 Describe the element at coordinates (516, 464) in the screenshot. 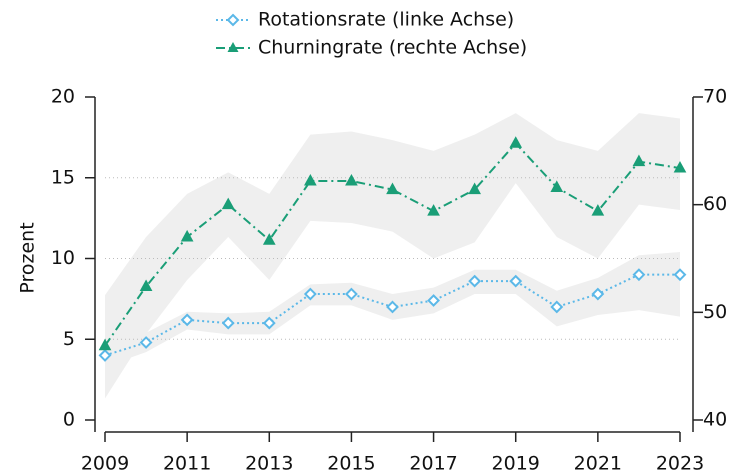

I see `x-tick-label: 2019` at that location.